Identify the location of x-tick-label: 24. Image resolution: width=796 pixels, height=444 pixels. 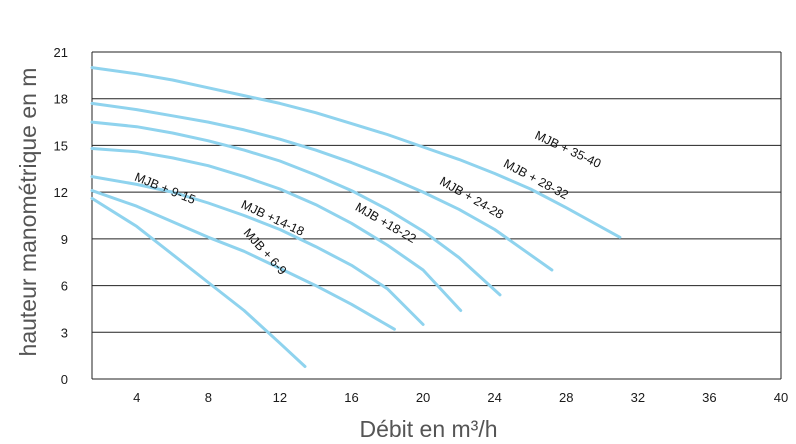
(494, 397).